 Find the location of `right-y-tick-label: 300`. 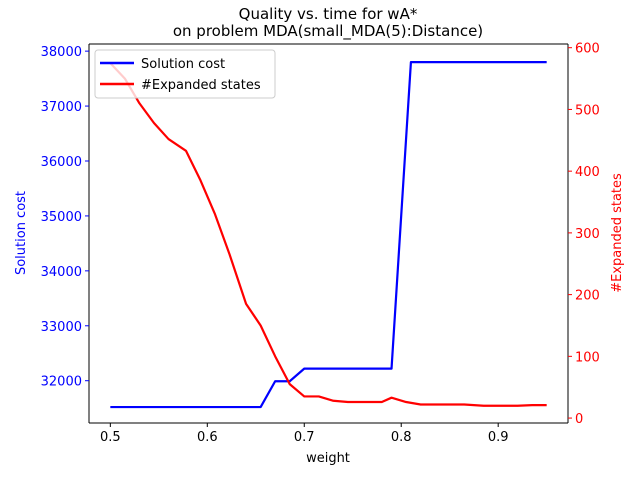

right-y-tick-label: 300 is located at coordinates (587, 234).